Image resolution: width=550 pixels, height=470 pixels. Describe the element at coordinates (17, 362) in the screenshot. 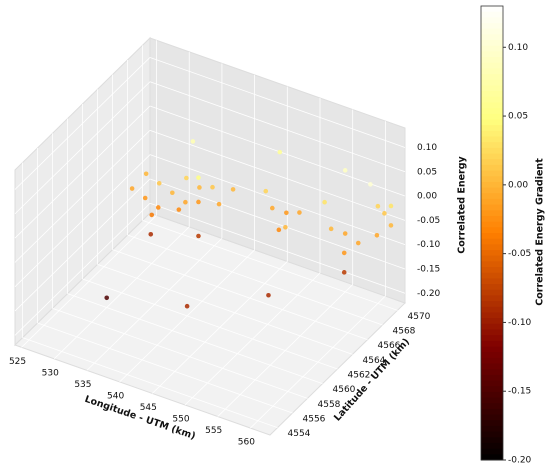

I see `x-tick-label: 525` at that location.